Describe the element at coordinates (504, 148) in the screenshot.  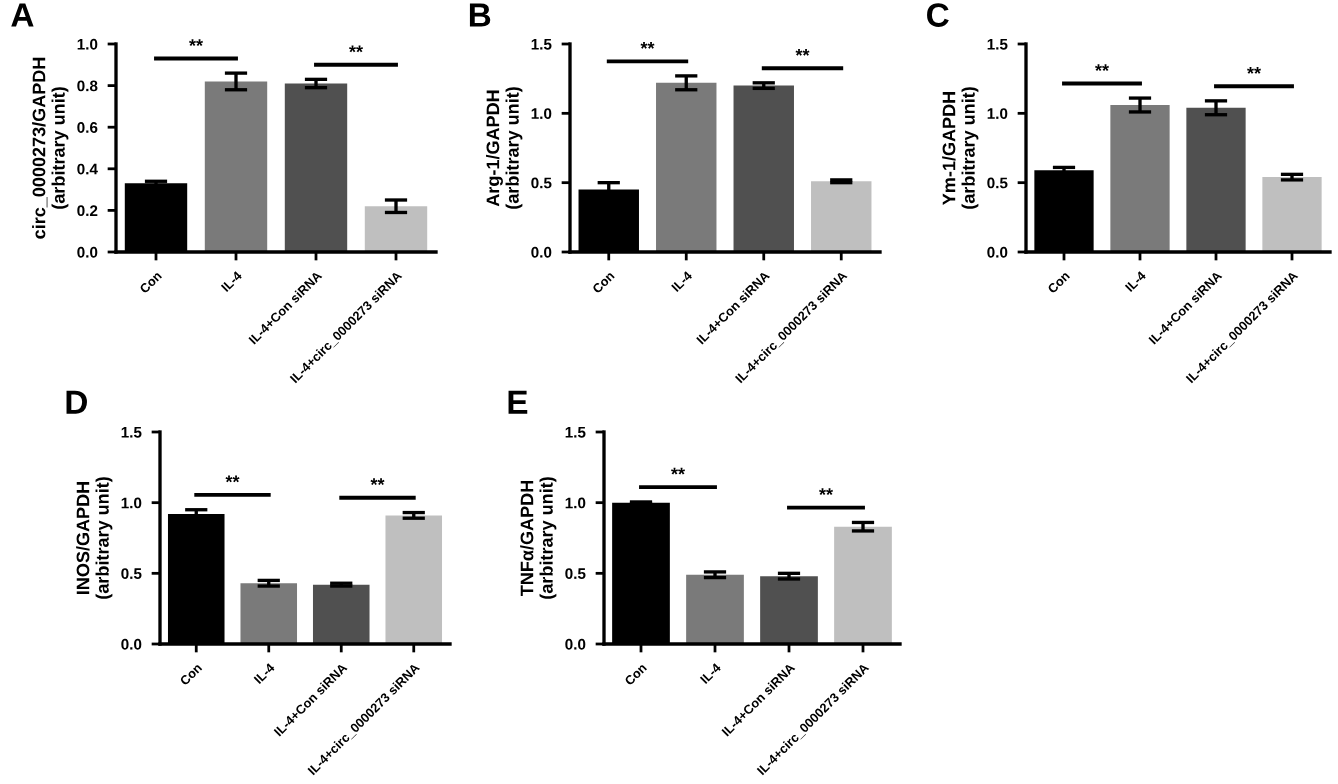
I see `y-axis-title: Arg-1/GAPDH (arbitrary unit)` at that location.